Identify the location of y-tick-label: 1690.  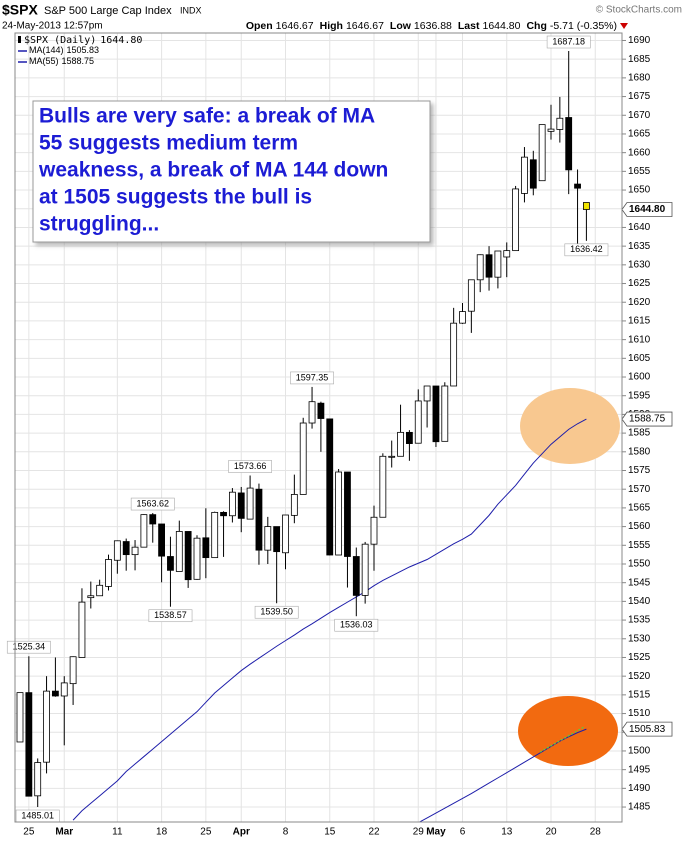
(639, 40).